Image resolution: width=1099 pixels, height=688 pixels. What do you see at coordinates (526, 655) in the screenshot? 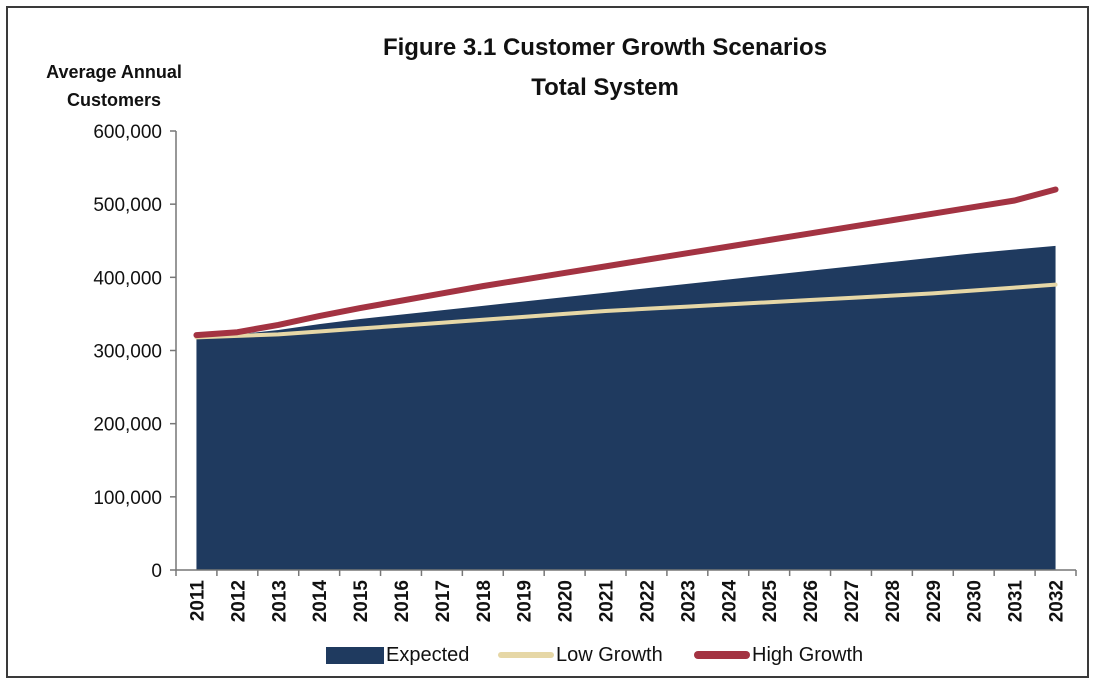
I see `legend-swatch-low-growth` at bounding box center [526, 655].